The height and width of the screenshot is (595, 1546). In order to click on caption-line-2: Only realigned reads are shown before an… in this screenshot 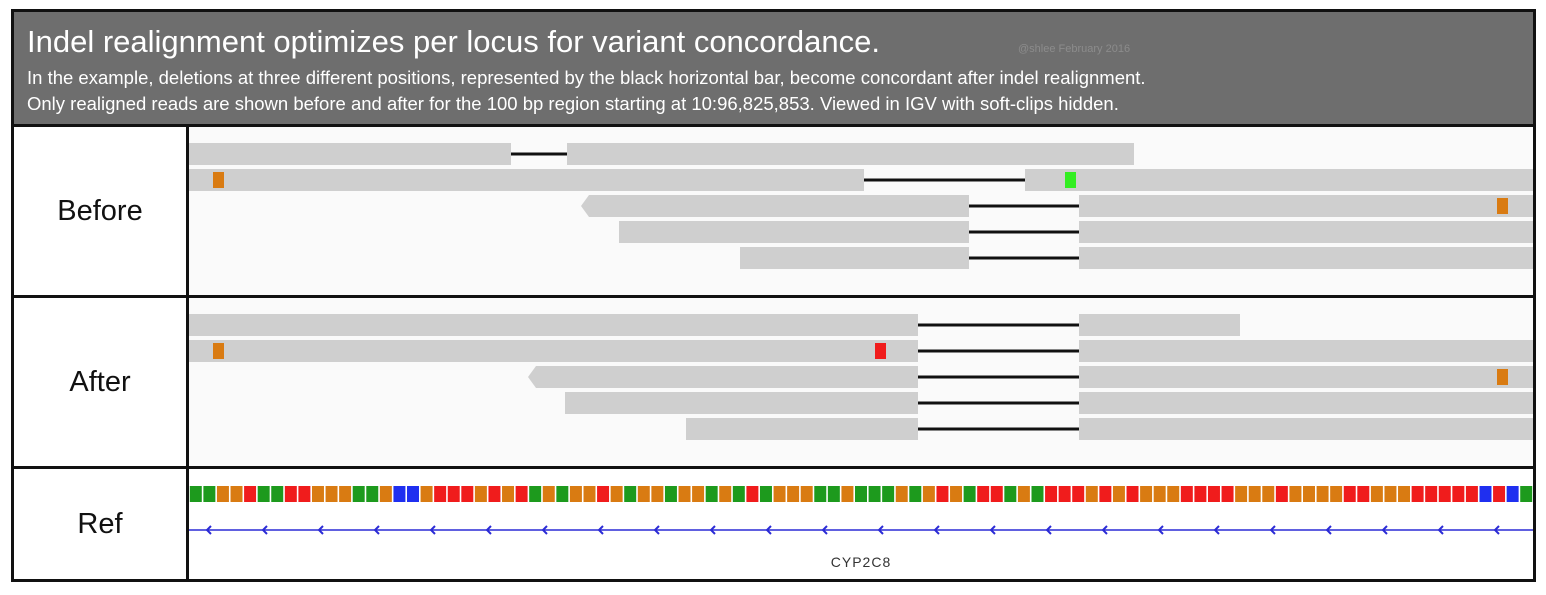, I will do `click(573, 103)`.